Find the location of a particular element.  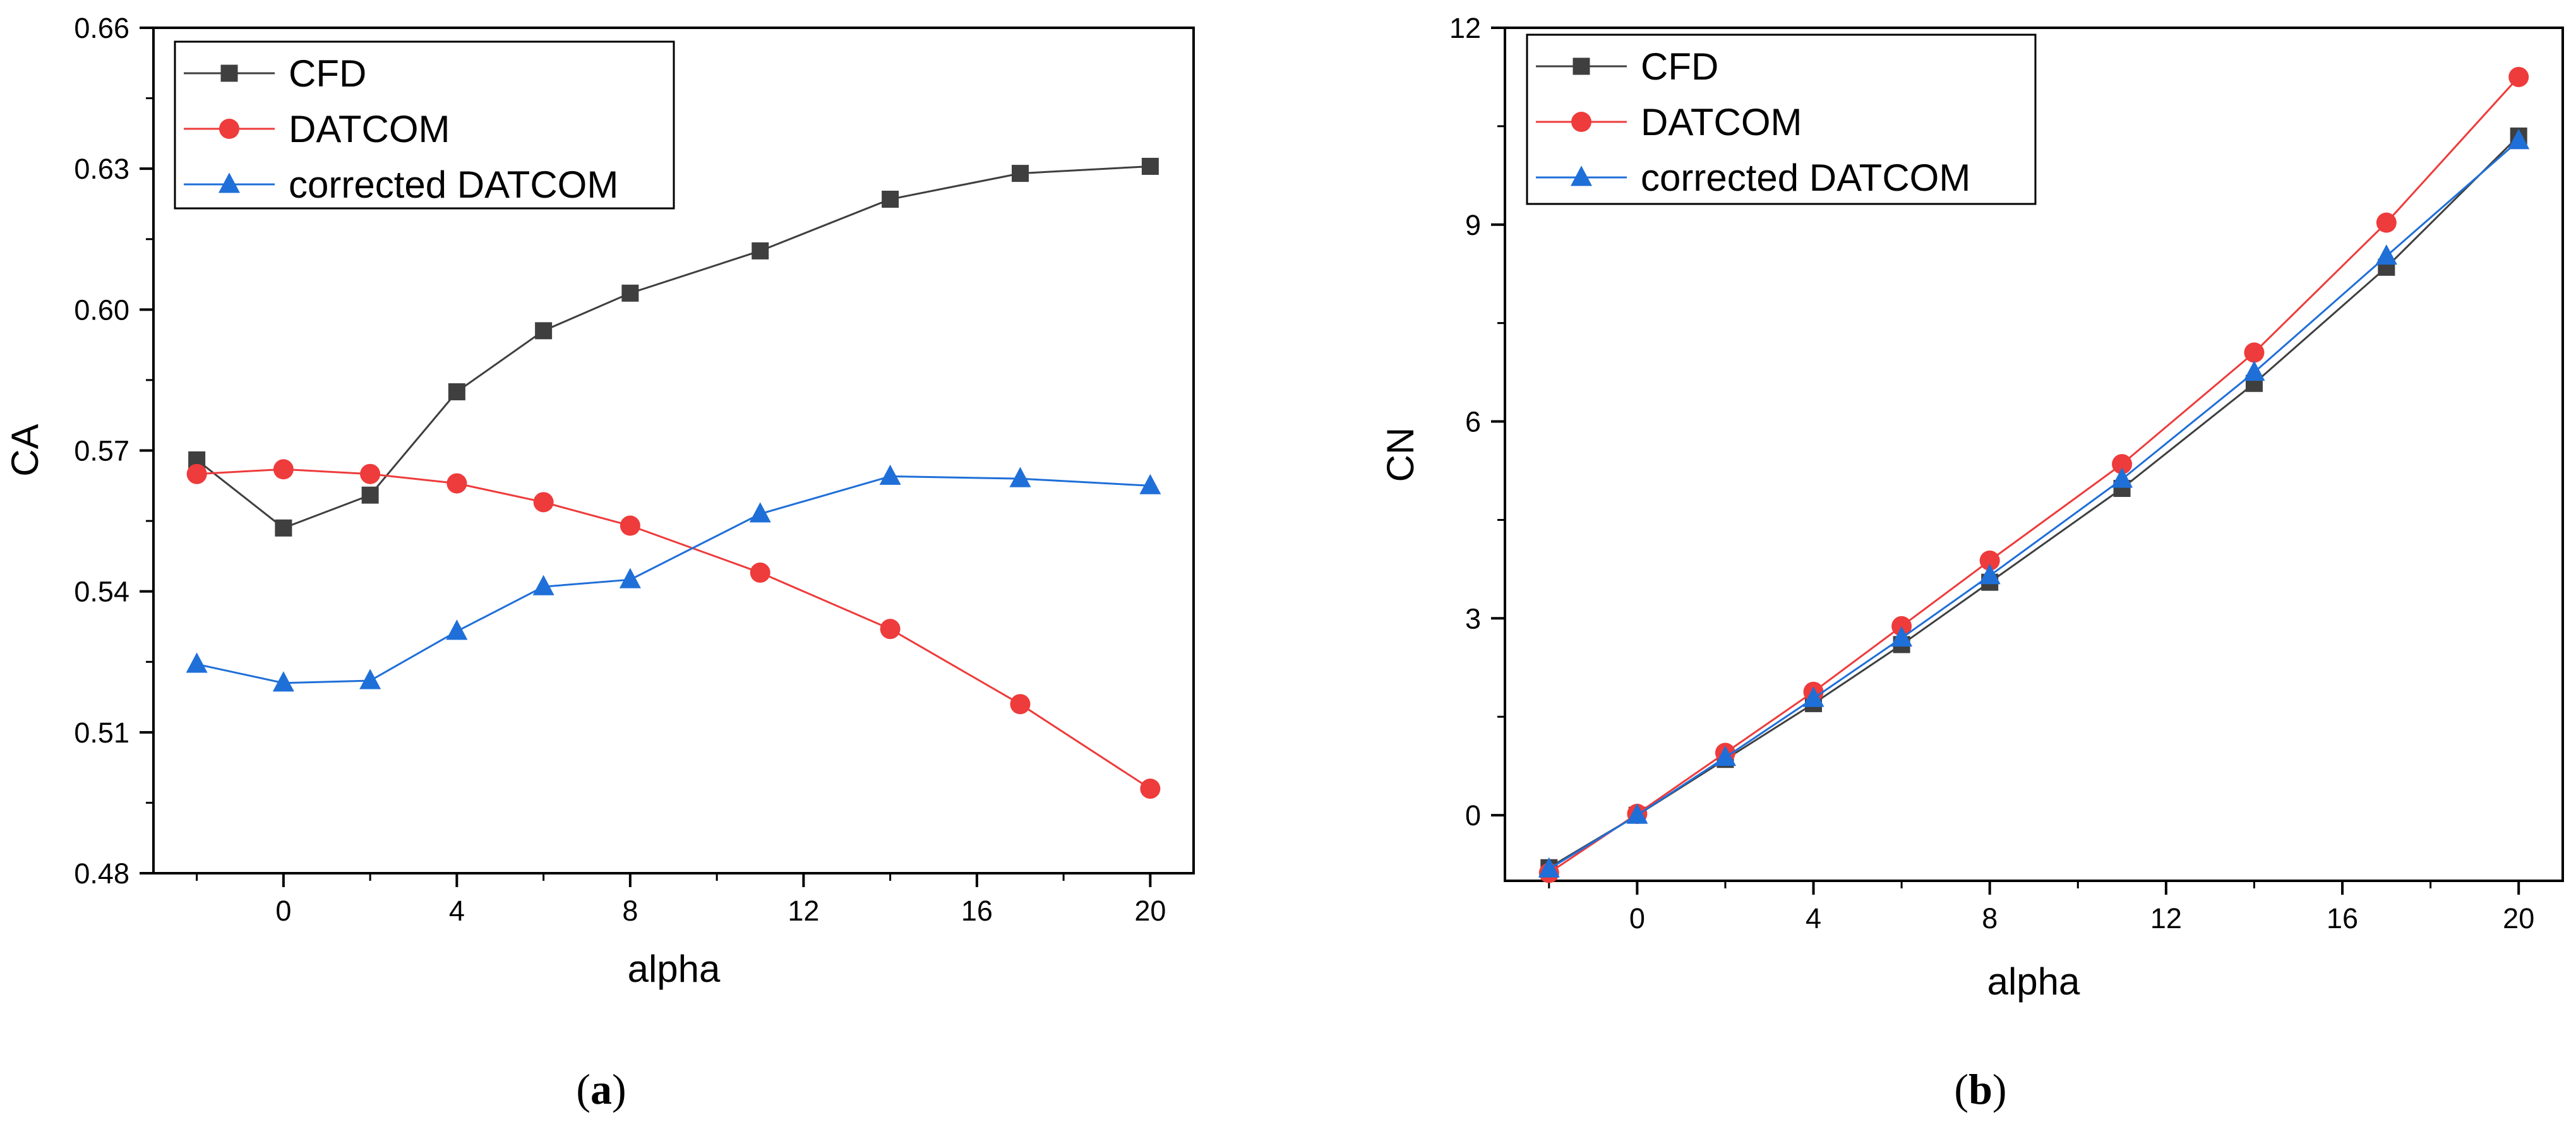

y-tick-label: 3 is located at coordinates (1473, 618).